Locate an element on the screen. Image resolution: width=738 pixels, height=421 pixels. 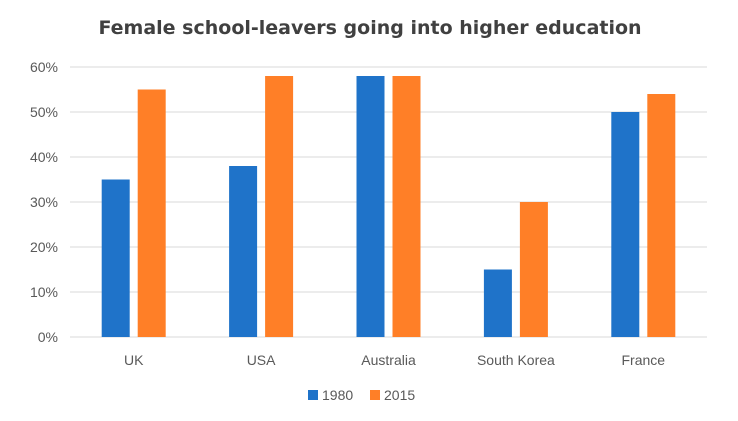
y-tick-label: 0% is located at coordinates (48, 337).